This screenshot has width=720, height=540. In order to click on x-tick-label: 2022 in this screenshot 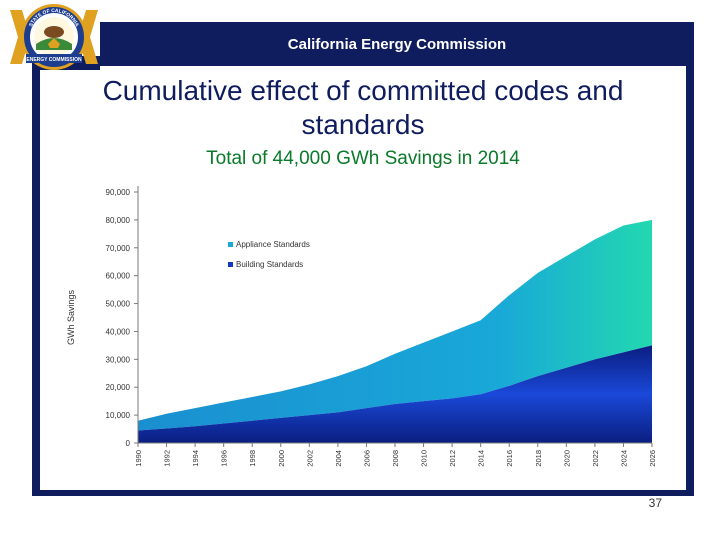, I will do `click(595, 458)`.